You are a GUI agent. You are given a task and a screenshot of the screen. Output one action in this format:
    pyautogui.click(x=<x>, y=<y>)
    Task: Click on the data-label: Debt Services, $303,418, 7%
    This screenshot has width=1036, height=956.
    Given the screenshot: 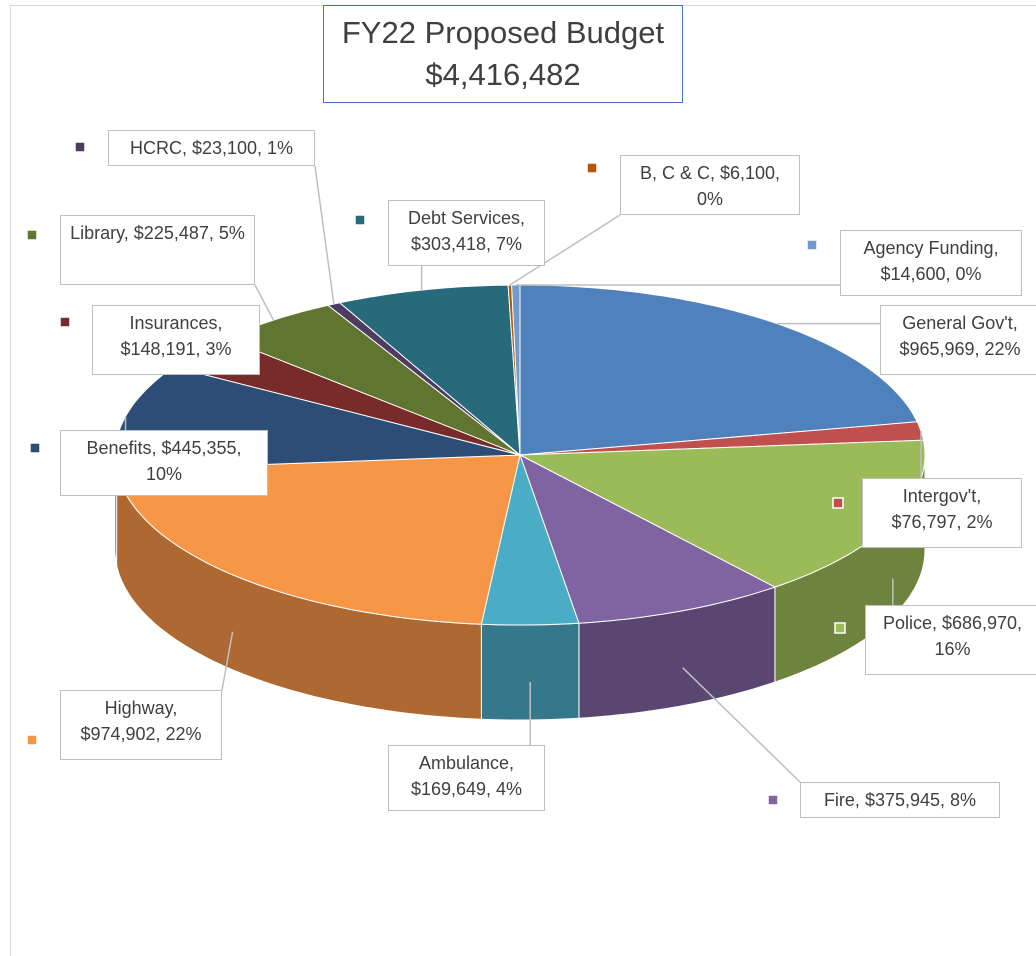 What is the action you would take?
    pyautogui.click(x=466, y=233)
    